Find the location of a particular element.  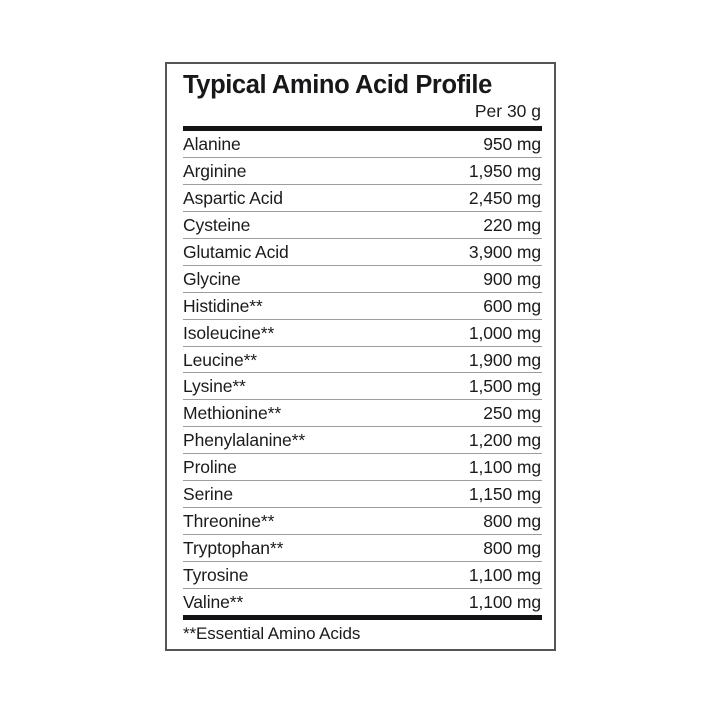

table-row: Histidine** 600 mg is located at coordinates (362, 306).